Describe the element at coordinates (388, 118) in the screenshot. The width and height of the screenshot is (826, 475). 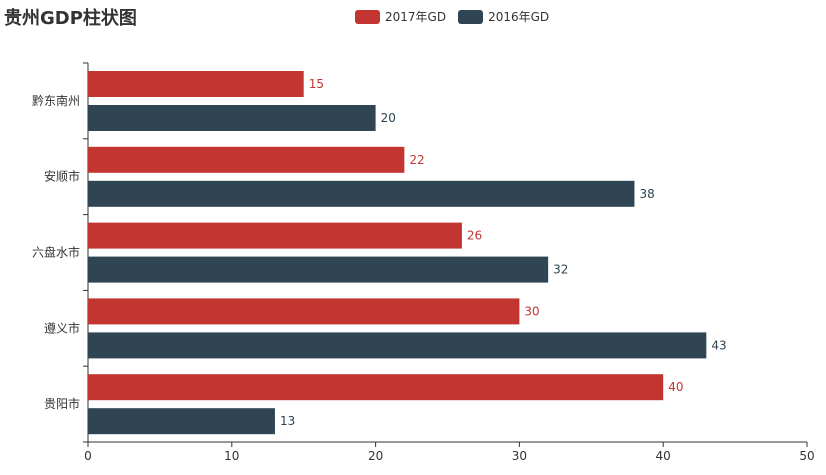
I see `bar-data-label: 20` at that location.